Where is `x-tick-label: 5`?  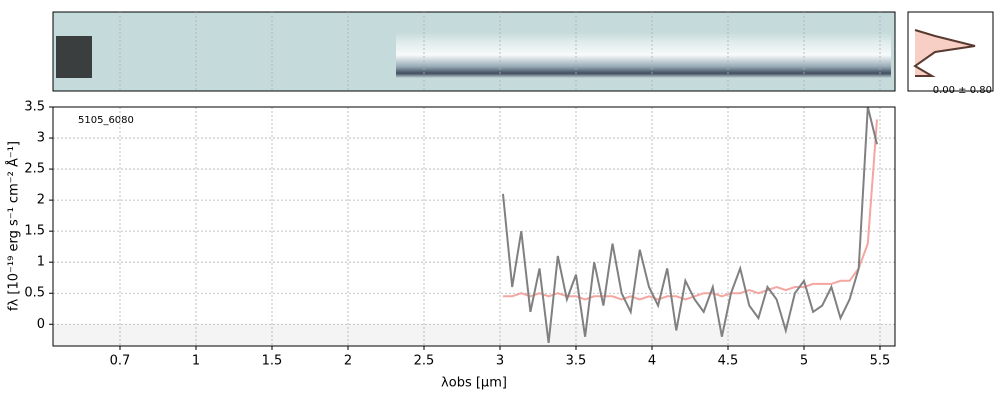 x-tick-label: 5 is located at coordinates (804, 361).